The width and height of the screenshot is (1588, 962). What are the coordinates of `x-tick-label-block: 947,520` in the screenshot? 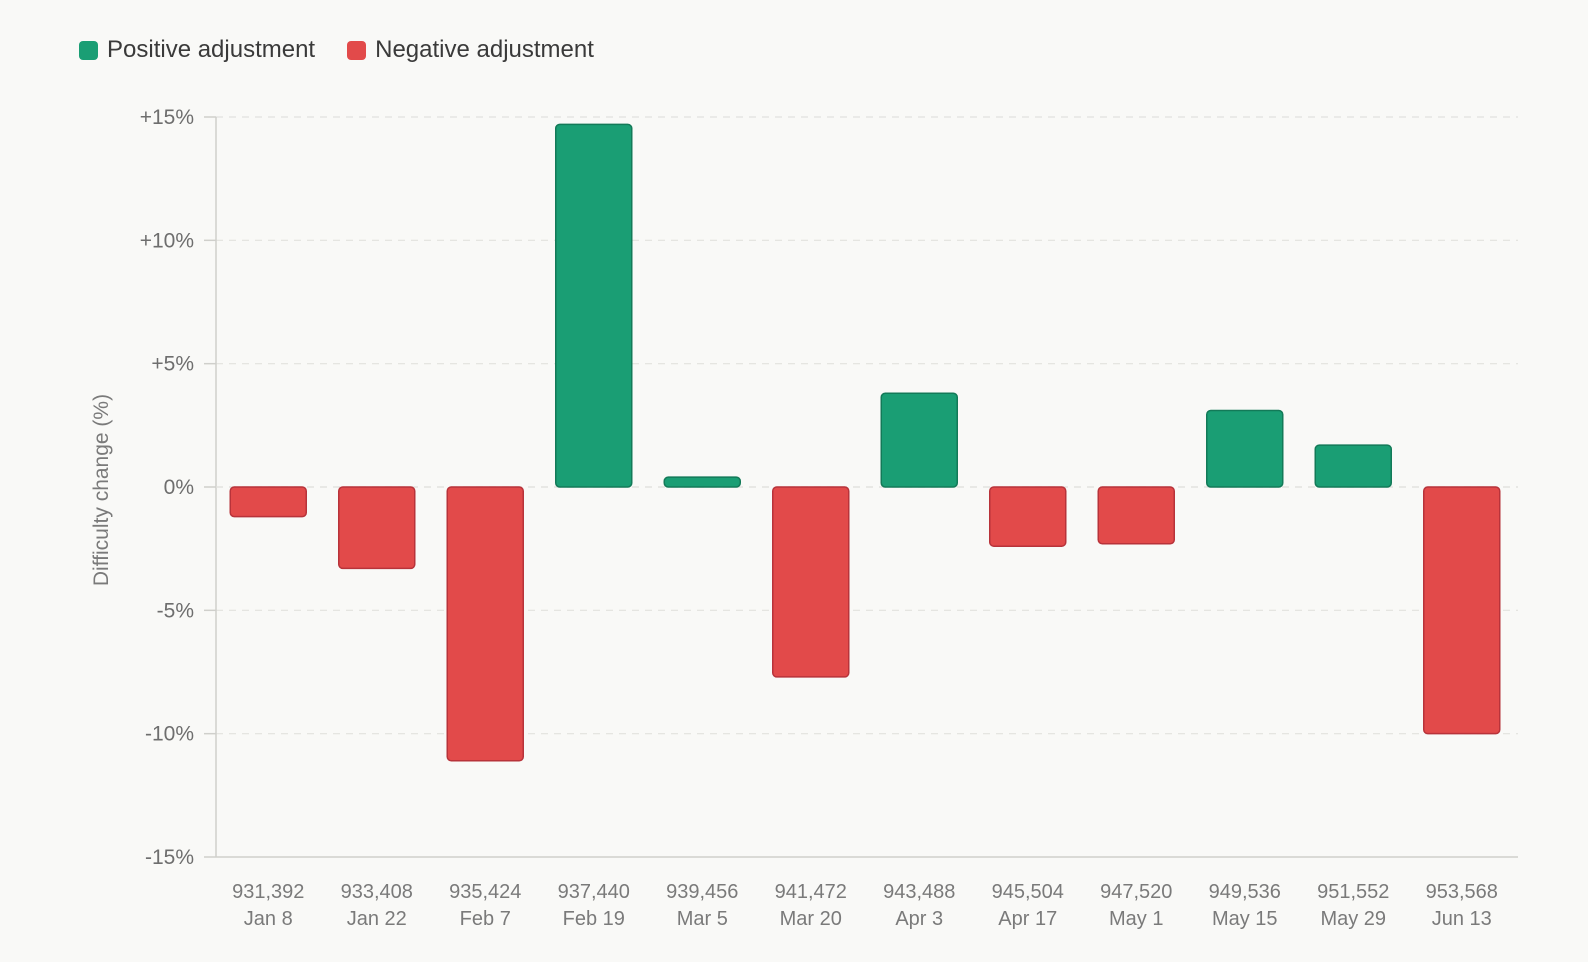 It's located at (1136, 892).